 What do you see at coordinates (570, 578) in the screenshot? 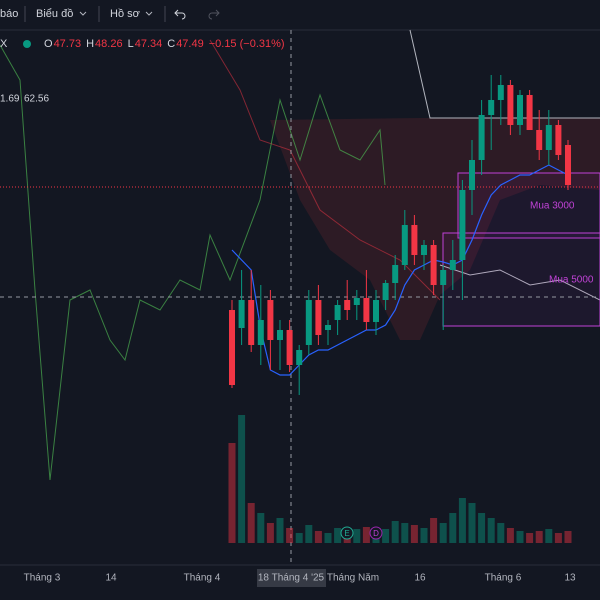
I see `x-tick-label: 13` at bounding box center [570, 578].